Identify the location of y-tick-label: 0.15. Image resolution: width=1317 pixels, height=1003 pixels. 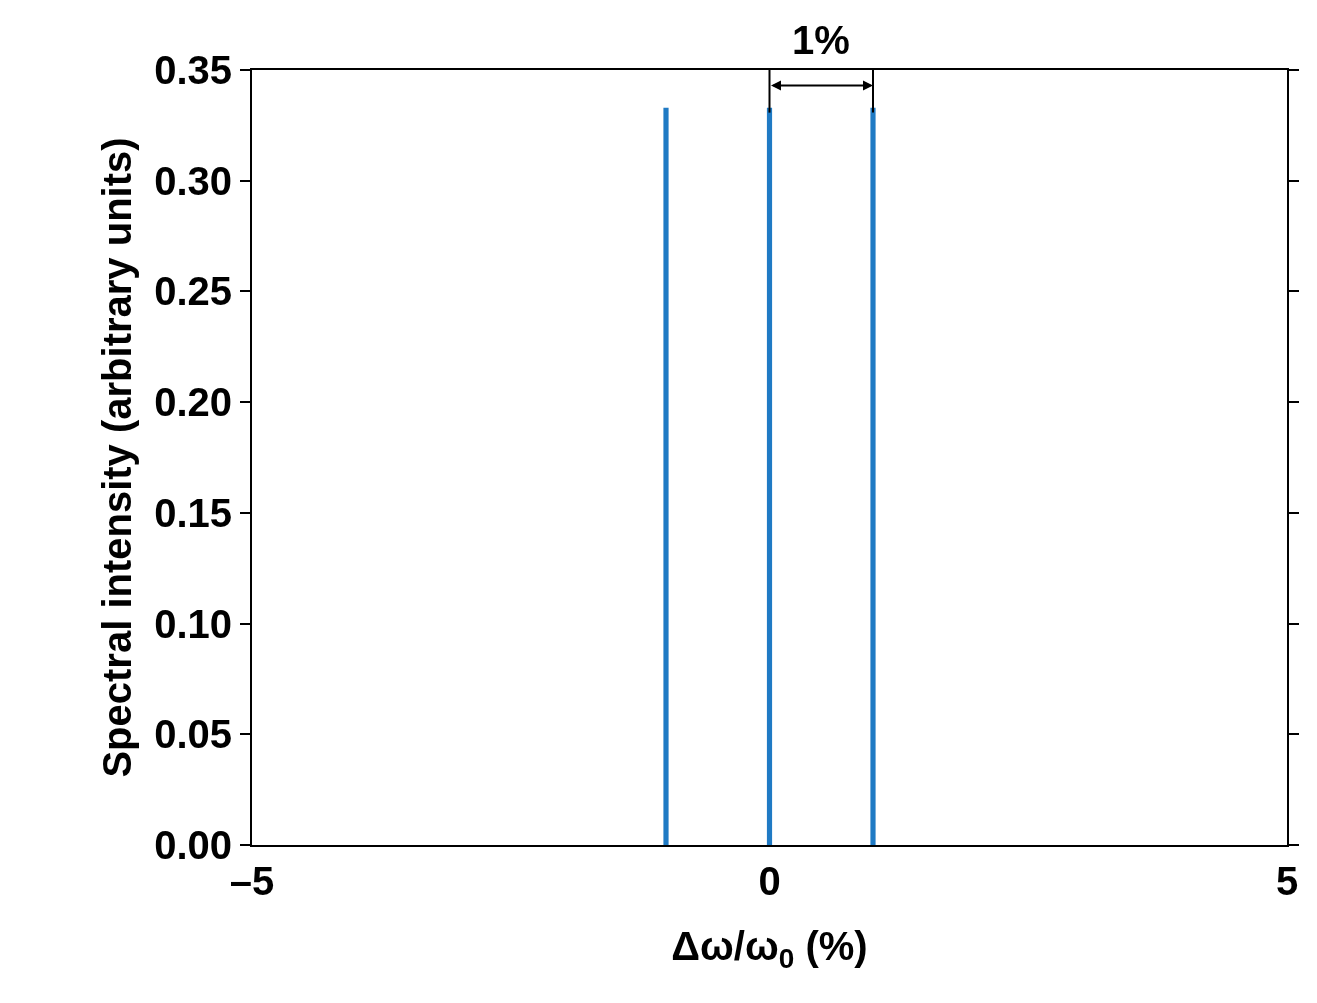
(193, 512).